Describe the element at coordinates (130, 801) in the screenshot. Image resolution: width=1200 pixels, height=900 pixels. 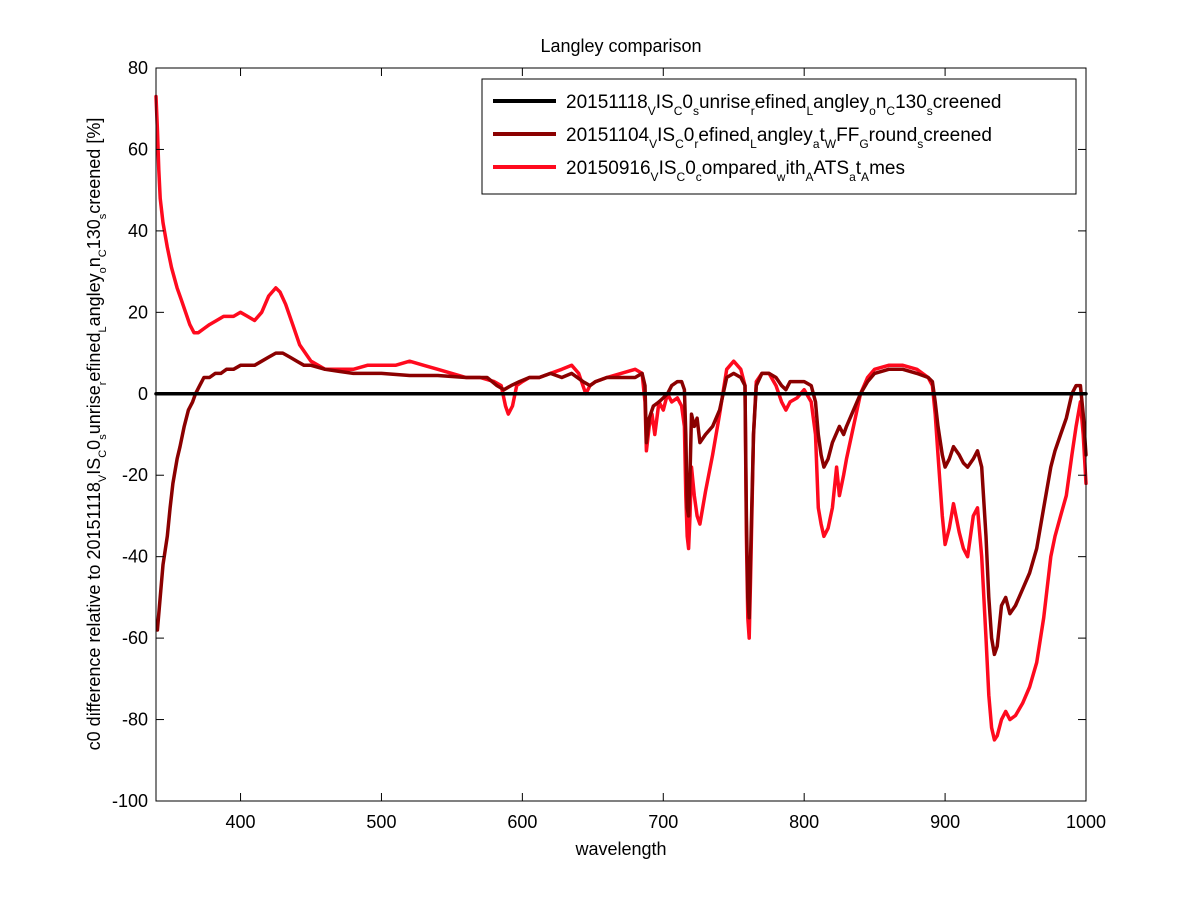
I see `y-tick-label: -100` at that location.